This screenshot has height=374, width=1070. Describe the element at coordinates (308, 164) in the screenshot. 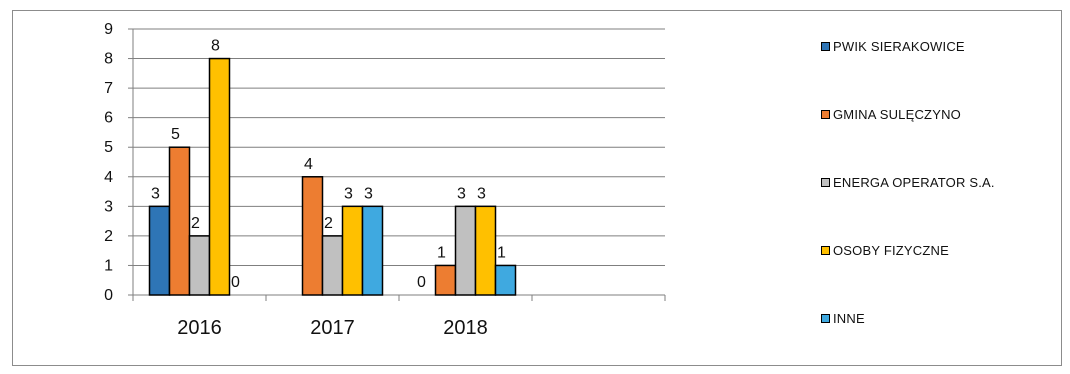

I see `data-label: 4` at that location.